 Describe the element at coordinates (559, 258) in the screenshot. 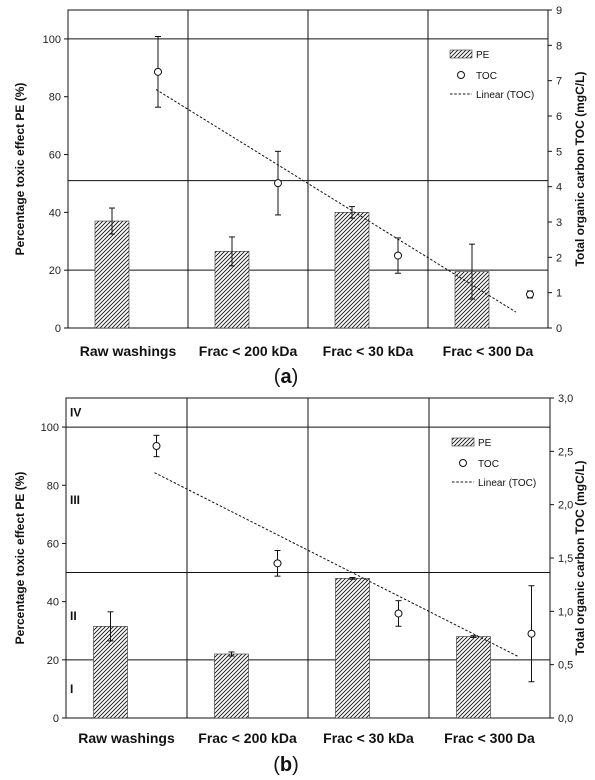

I see `y2-tick-label: 2` at that location.